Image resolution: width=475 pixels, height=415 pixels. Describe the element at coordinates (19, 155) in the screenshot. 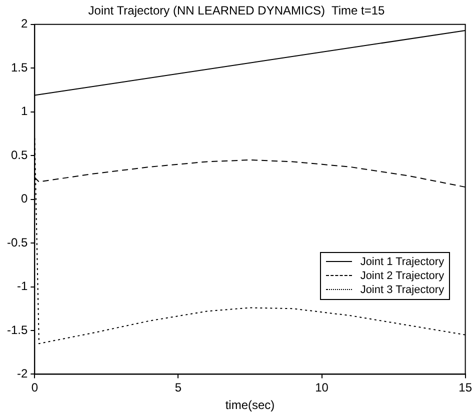

I see `y-tick-label: 0.5` at that location.